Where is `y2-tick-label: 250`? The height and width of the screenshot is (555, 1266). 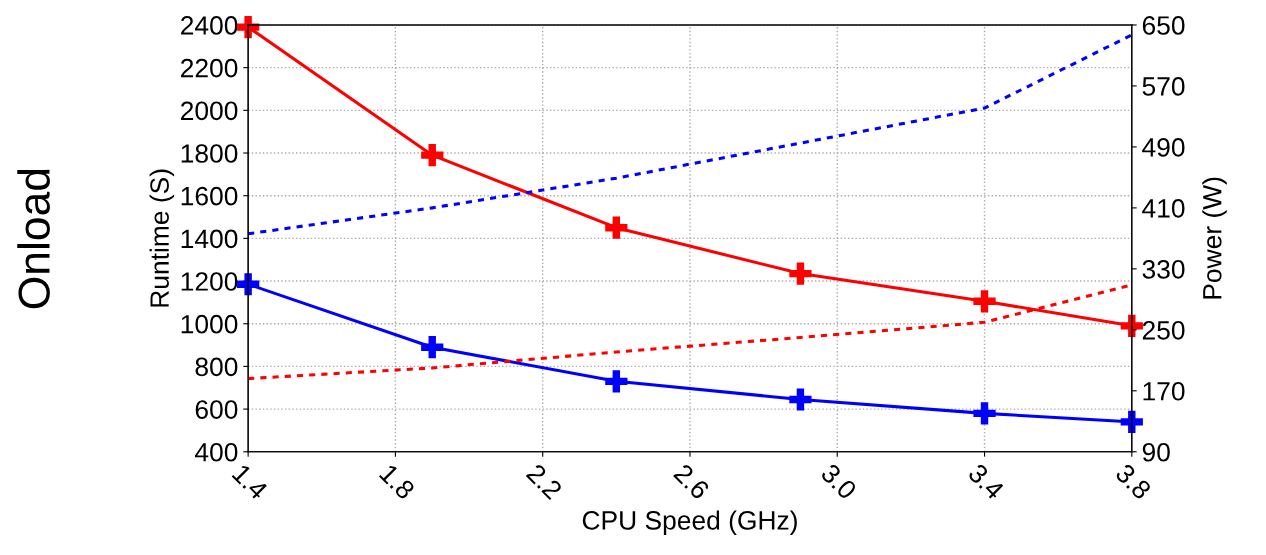
y2-tick-label: 250 is located at coordinates (1163, 330).